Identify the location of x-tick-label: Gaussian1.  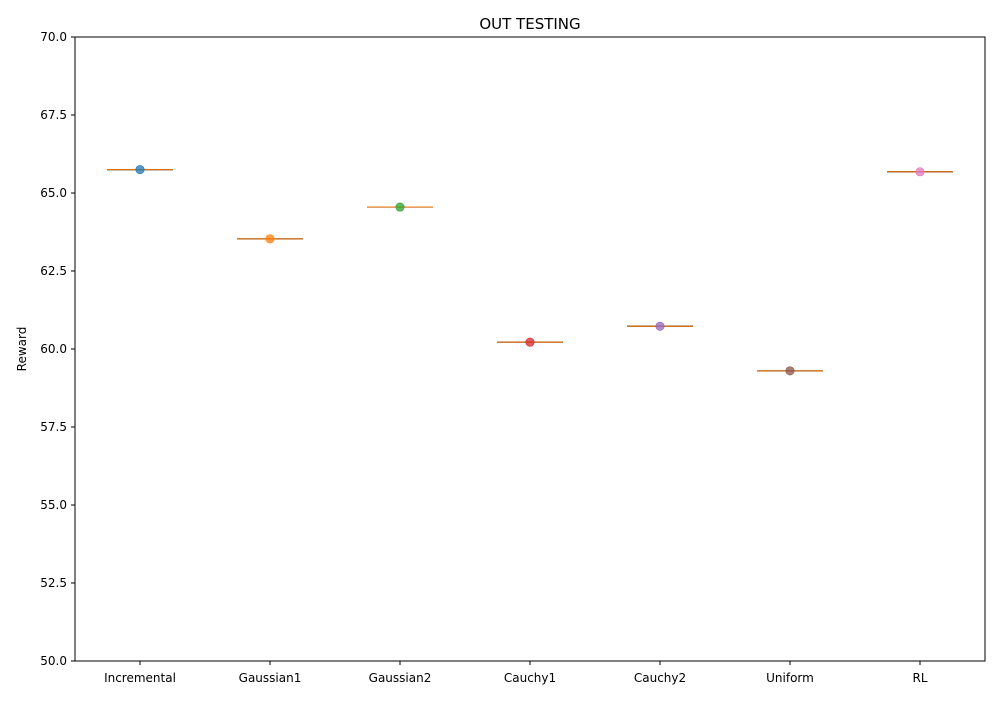
(270, 678).